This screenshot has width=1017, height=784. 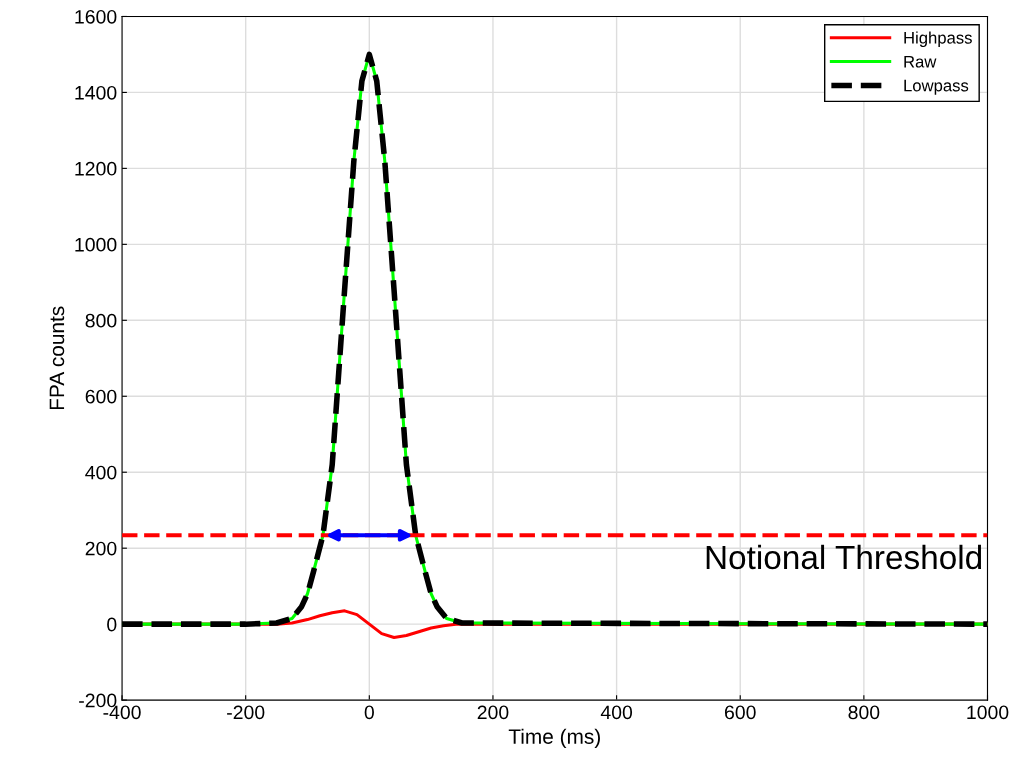 I want to click on ref-line-label: Notional Threshold, so click(x=844, y=557).